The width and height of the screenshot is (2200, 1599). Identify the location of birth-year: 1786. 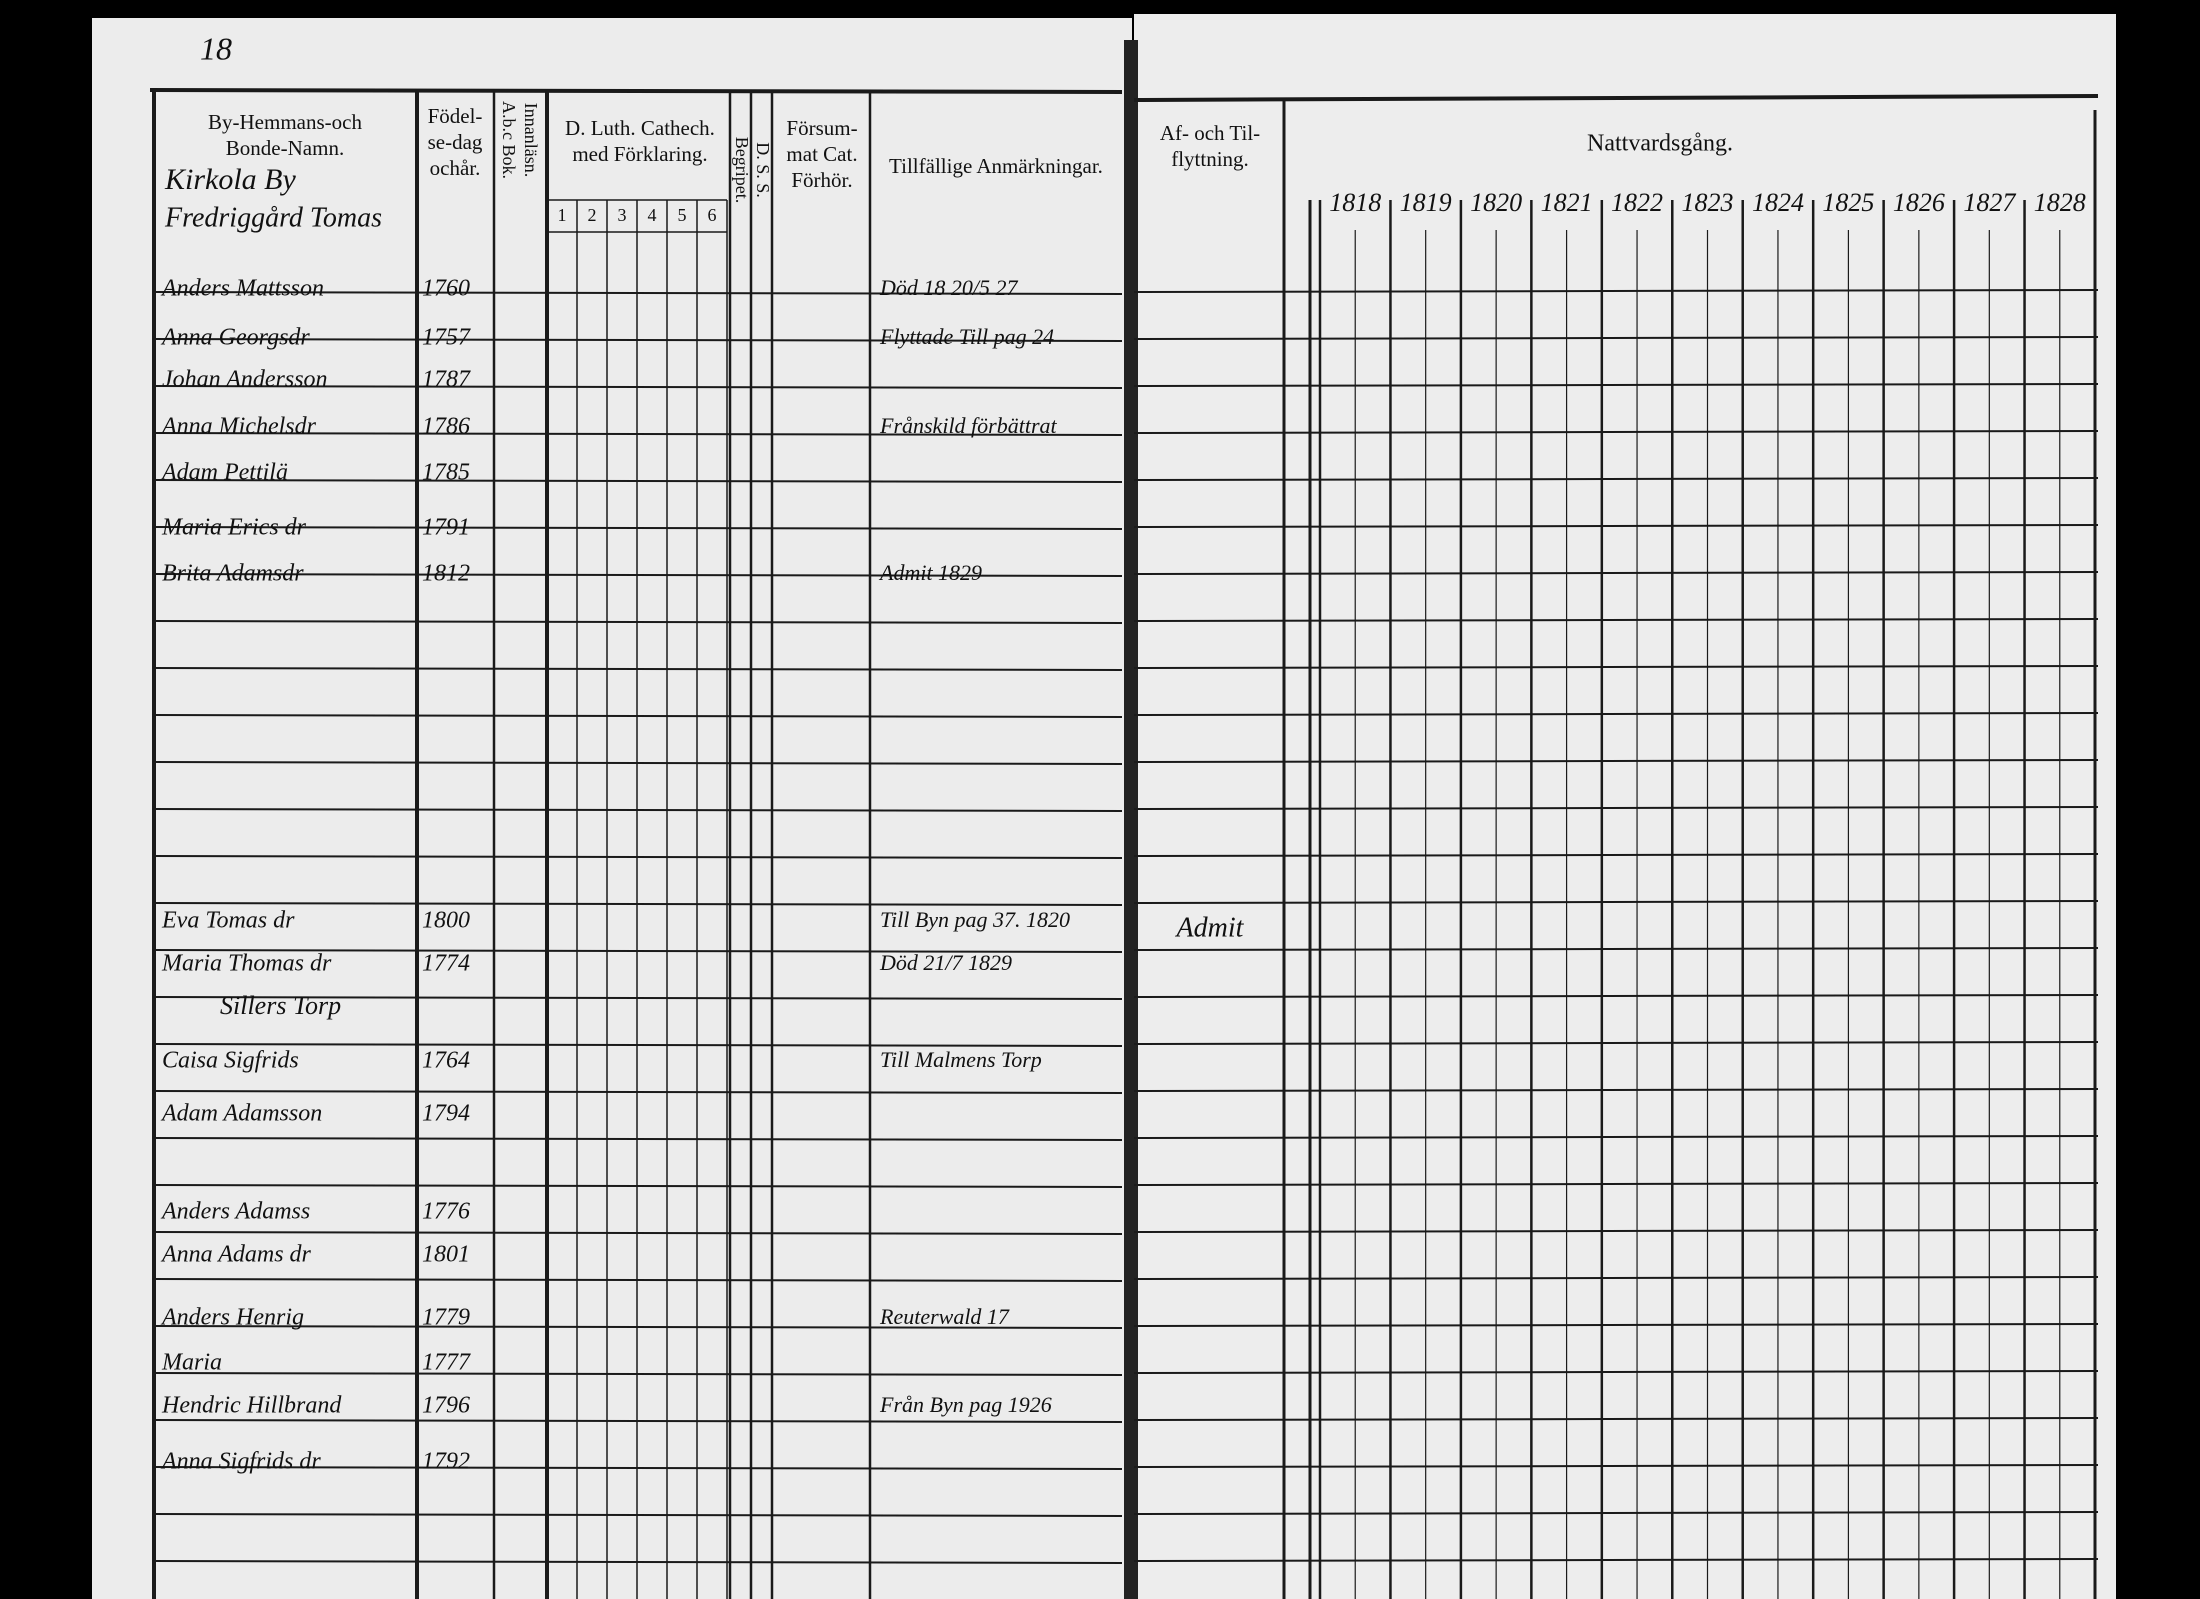
(446, 427).